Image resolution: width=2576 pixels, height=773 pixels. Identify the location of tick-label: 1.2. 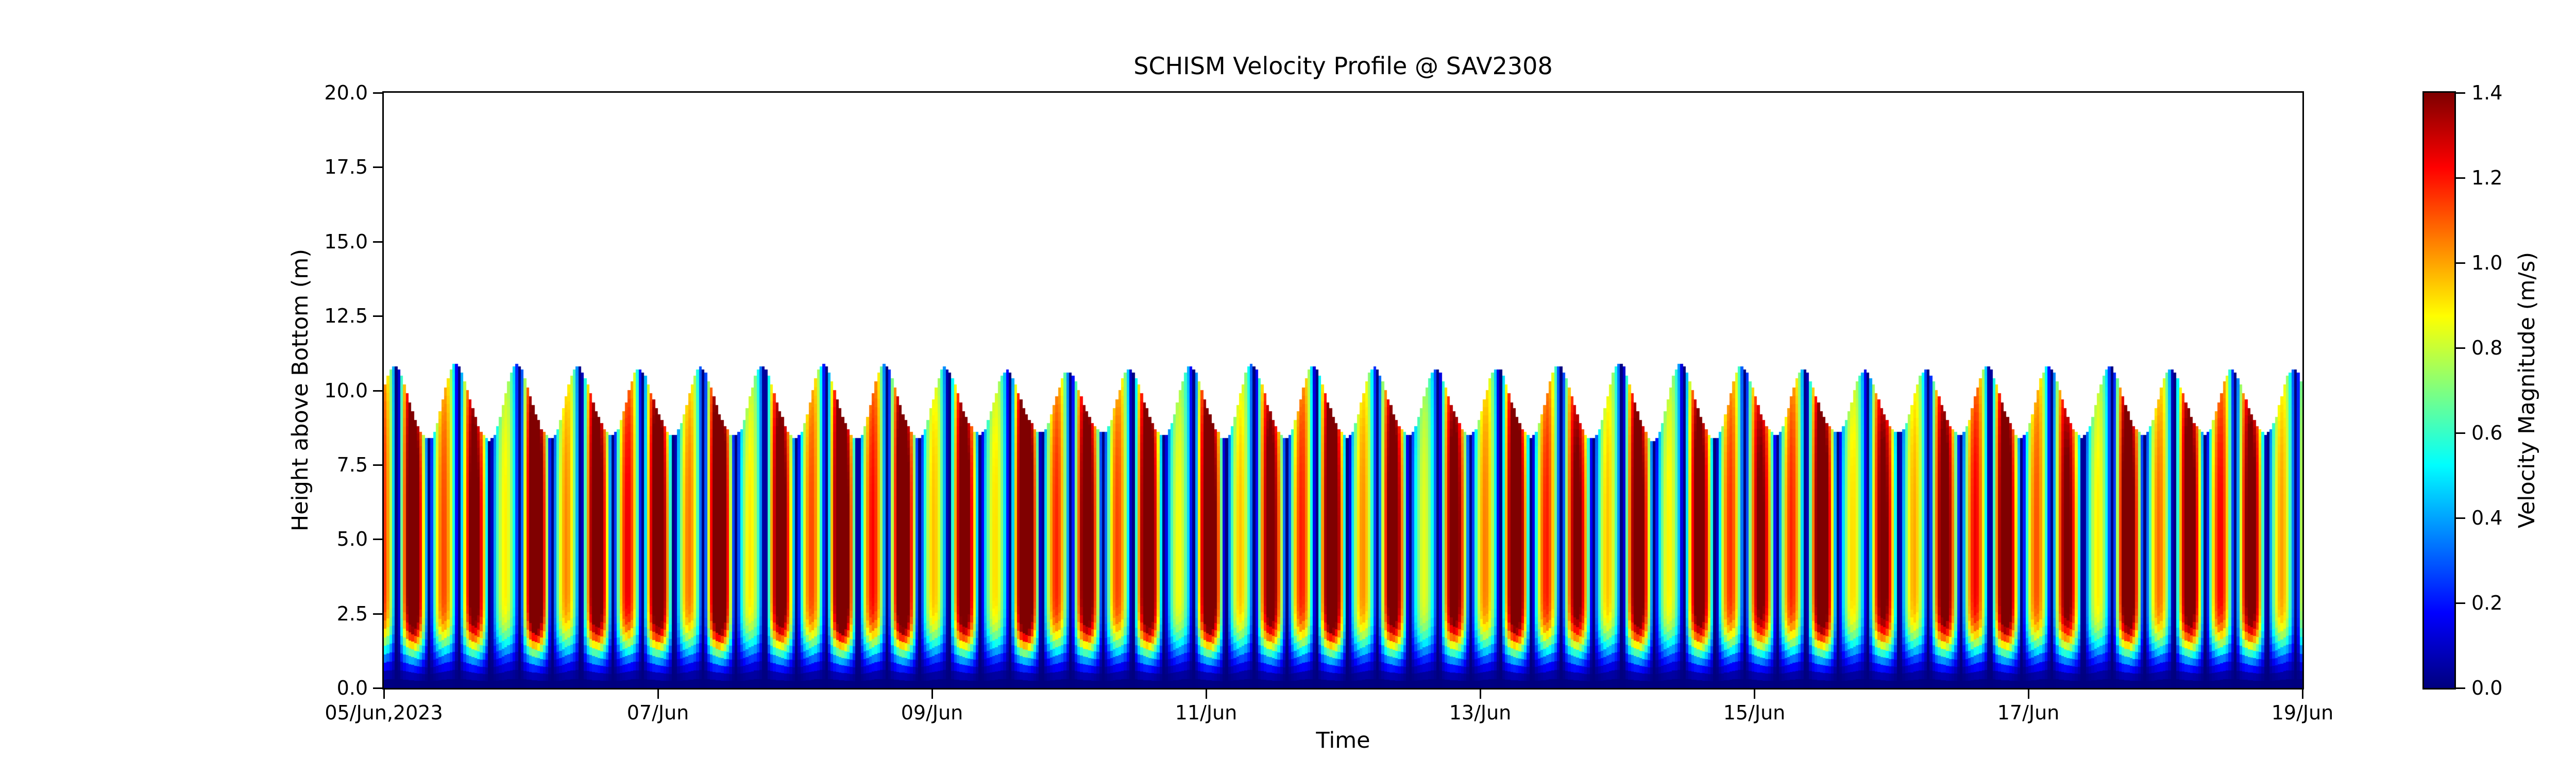
(2487, 177).